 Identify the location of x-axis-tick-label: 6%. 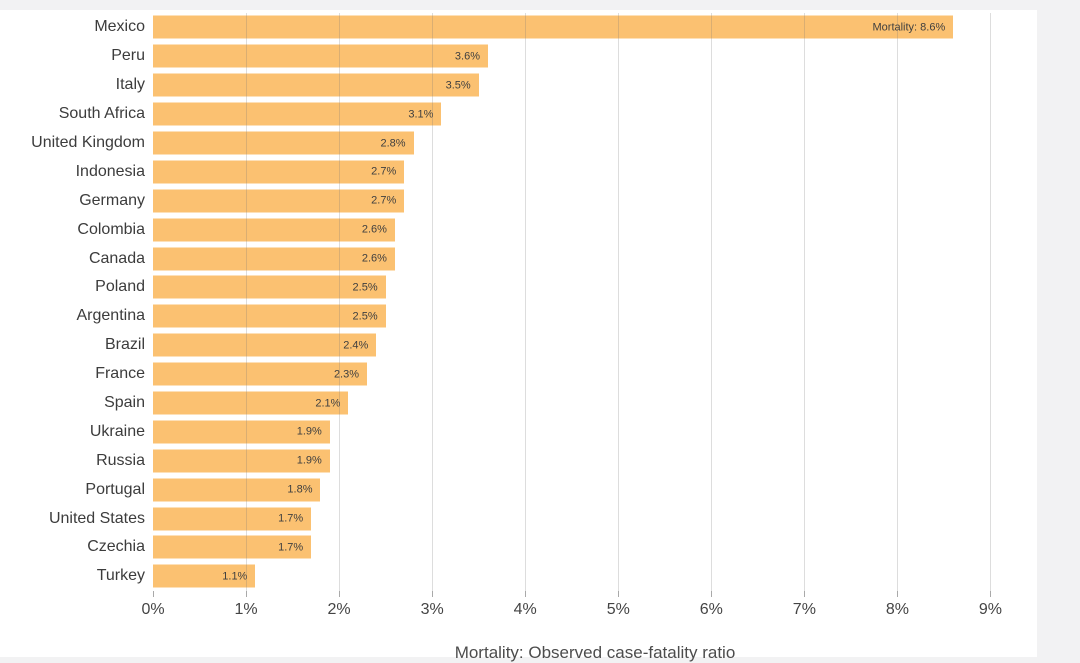
(711, 609).